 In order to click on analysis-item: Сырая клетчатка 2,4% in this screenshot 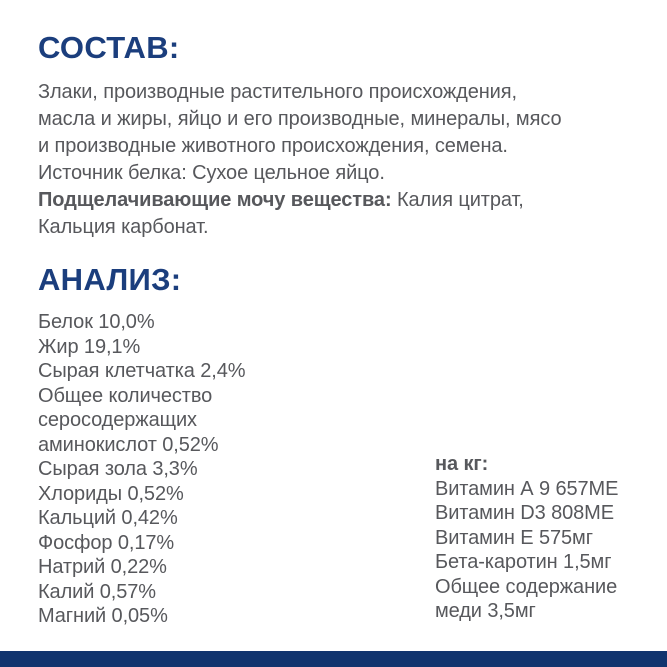, I will do `click(142, 371)`.